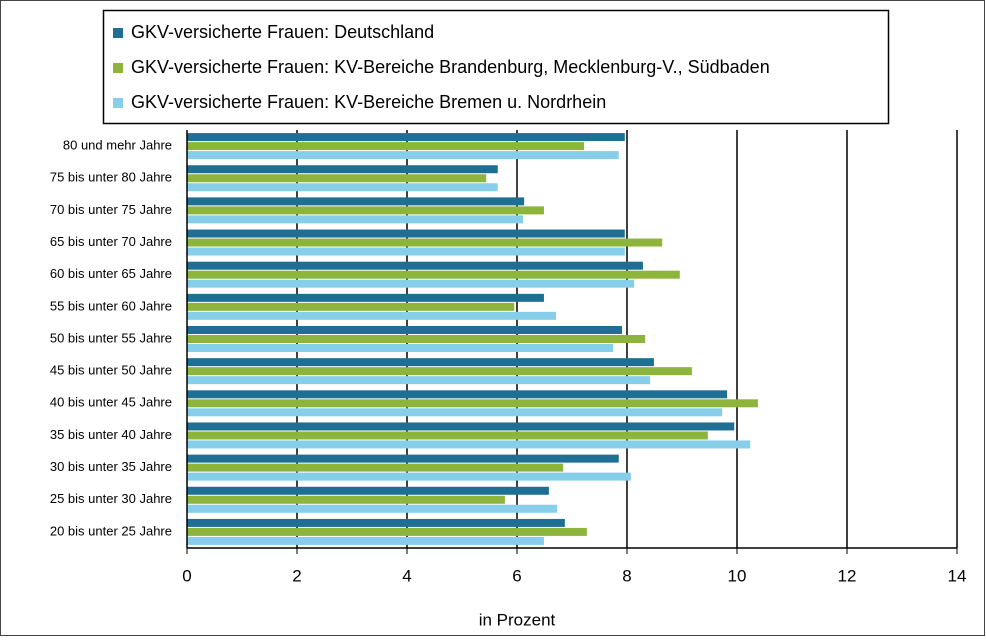  I want to click on y-tick-label: 55 bis unter 60 Jahre, so click(111, 305).